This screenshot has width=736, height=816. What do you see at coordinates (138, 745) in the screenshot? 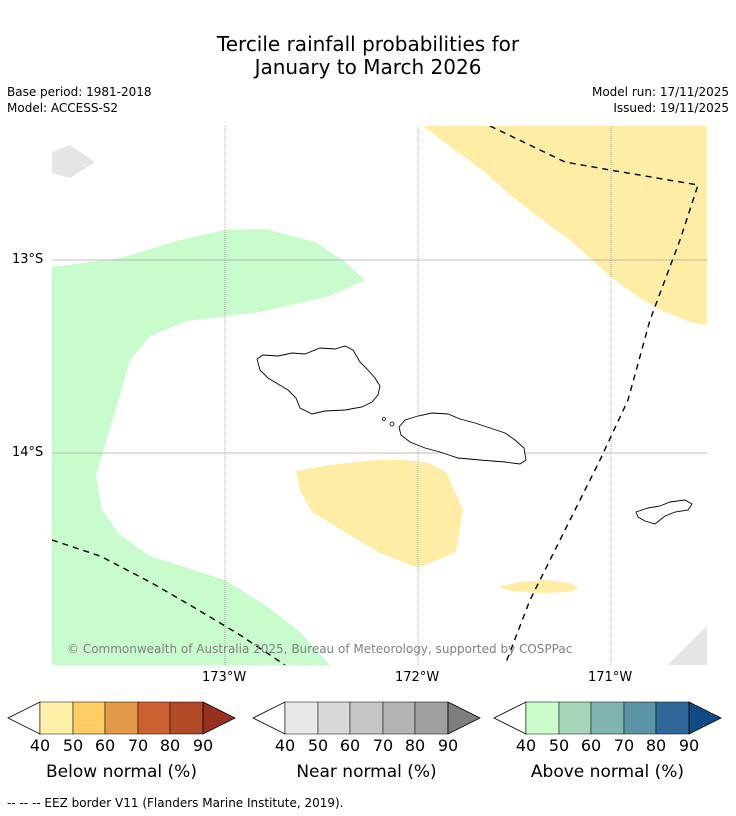
I see `below-tick-70: 70` at bounding box center [138, 745].